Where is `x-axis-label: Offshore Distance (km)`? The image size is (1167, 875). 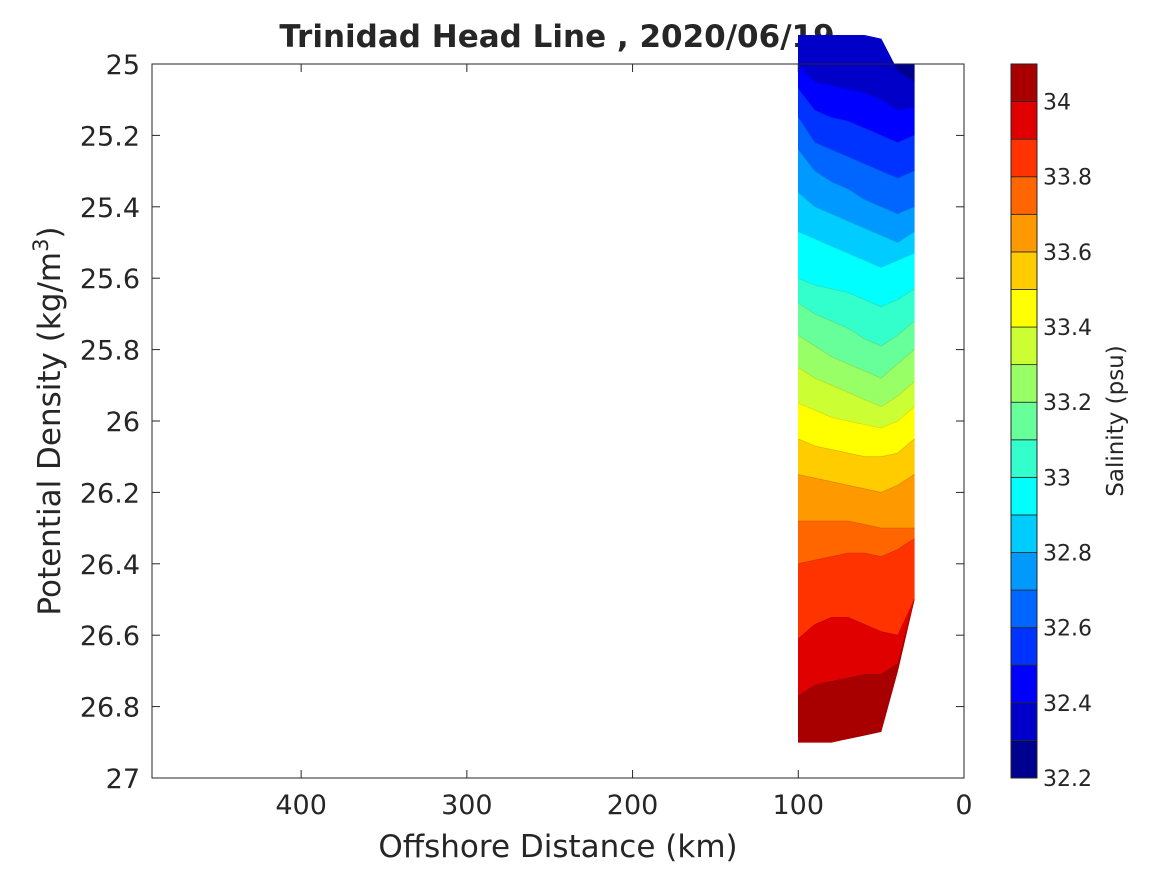 x-axis-label: Offshore Distance (km) is located at coordinates (557, 847).